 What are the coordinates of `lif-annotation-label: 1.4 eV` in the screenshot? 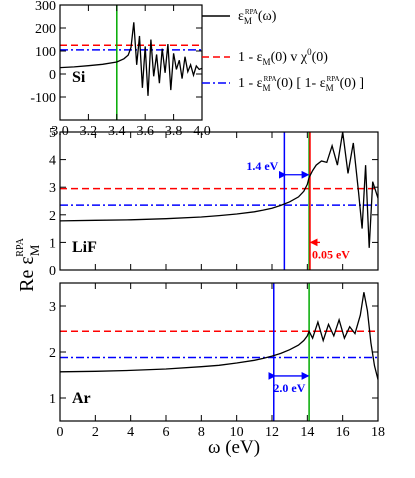 It's located at (262, 166).